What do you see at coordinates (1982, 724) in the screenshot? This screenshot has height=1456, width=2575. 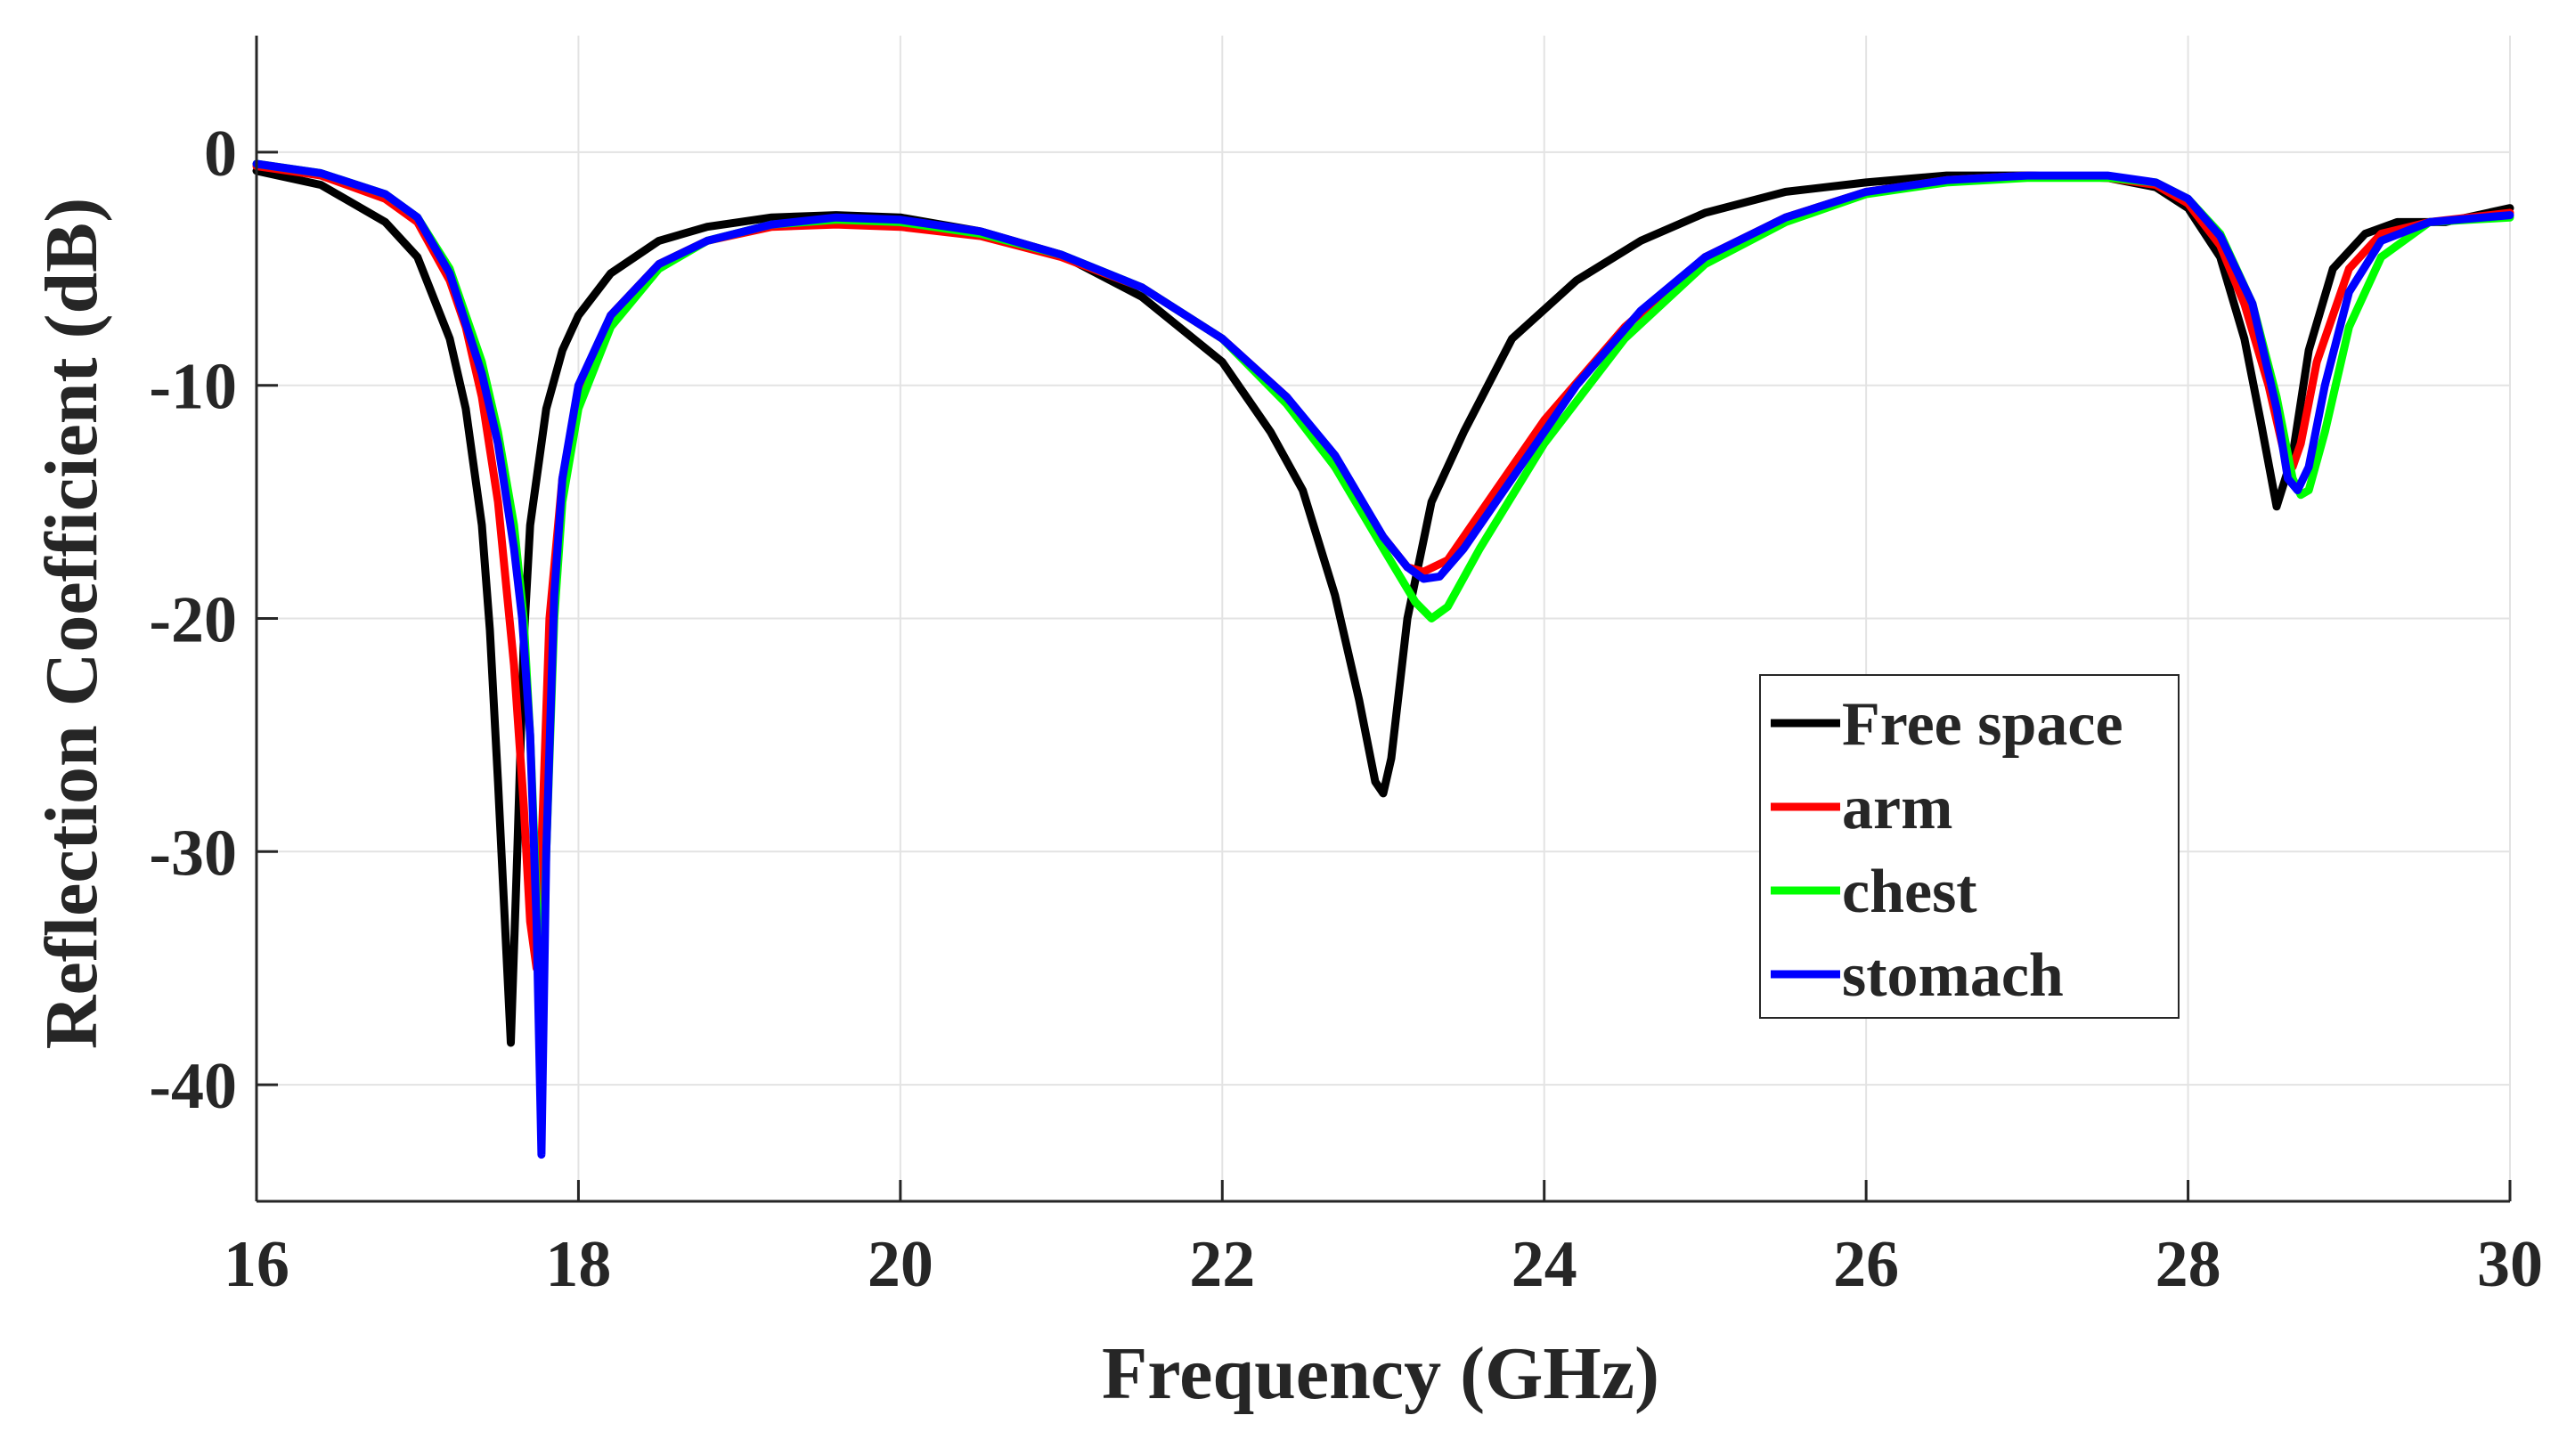 I see `legend-label-free-space: Free space` at bounding box center [1982, 724].